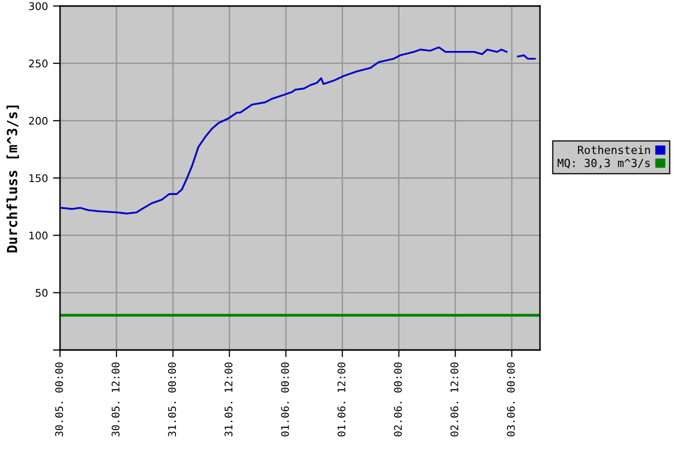  What do you see at coordinates (42, 292) in the screenshot?
I see `y-tick-label: 50` at bounding box center [42, 292].